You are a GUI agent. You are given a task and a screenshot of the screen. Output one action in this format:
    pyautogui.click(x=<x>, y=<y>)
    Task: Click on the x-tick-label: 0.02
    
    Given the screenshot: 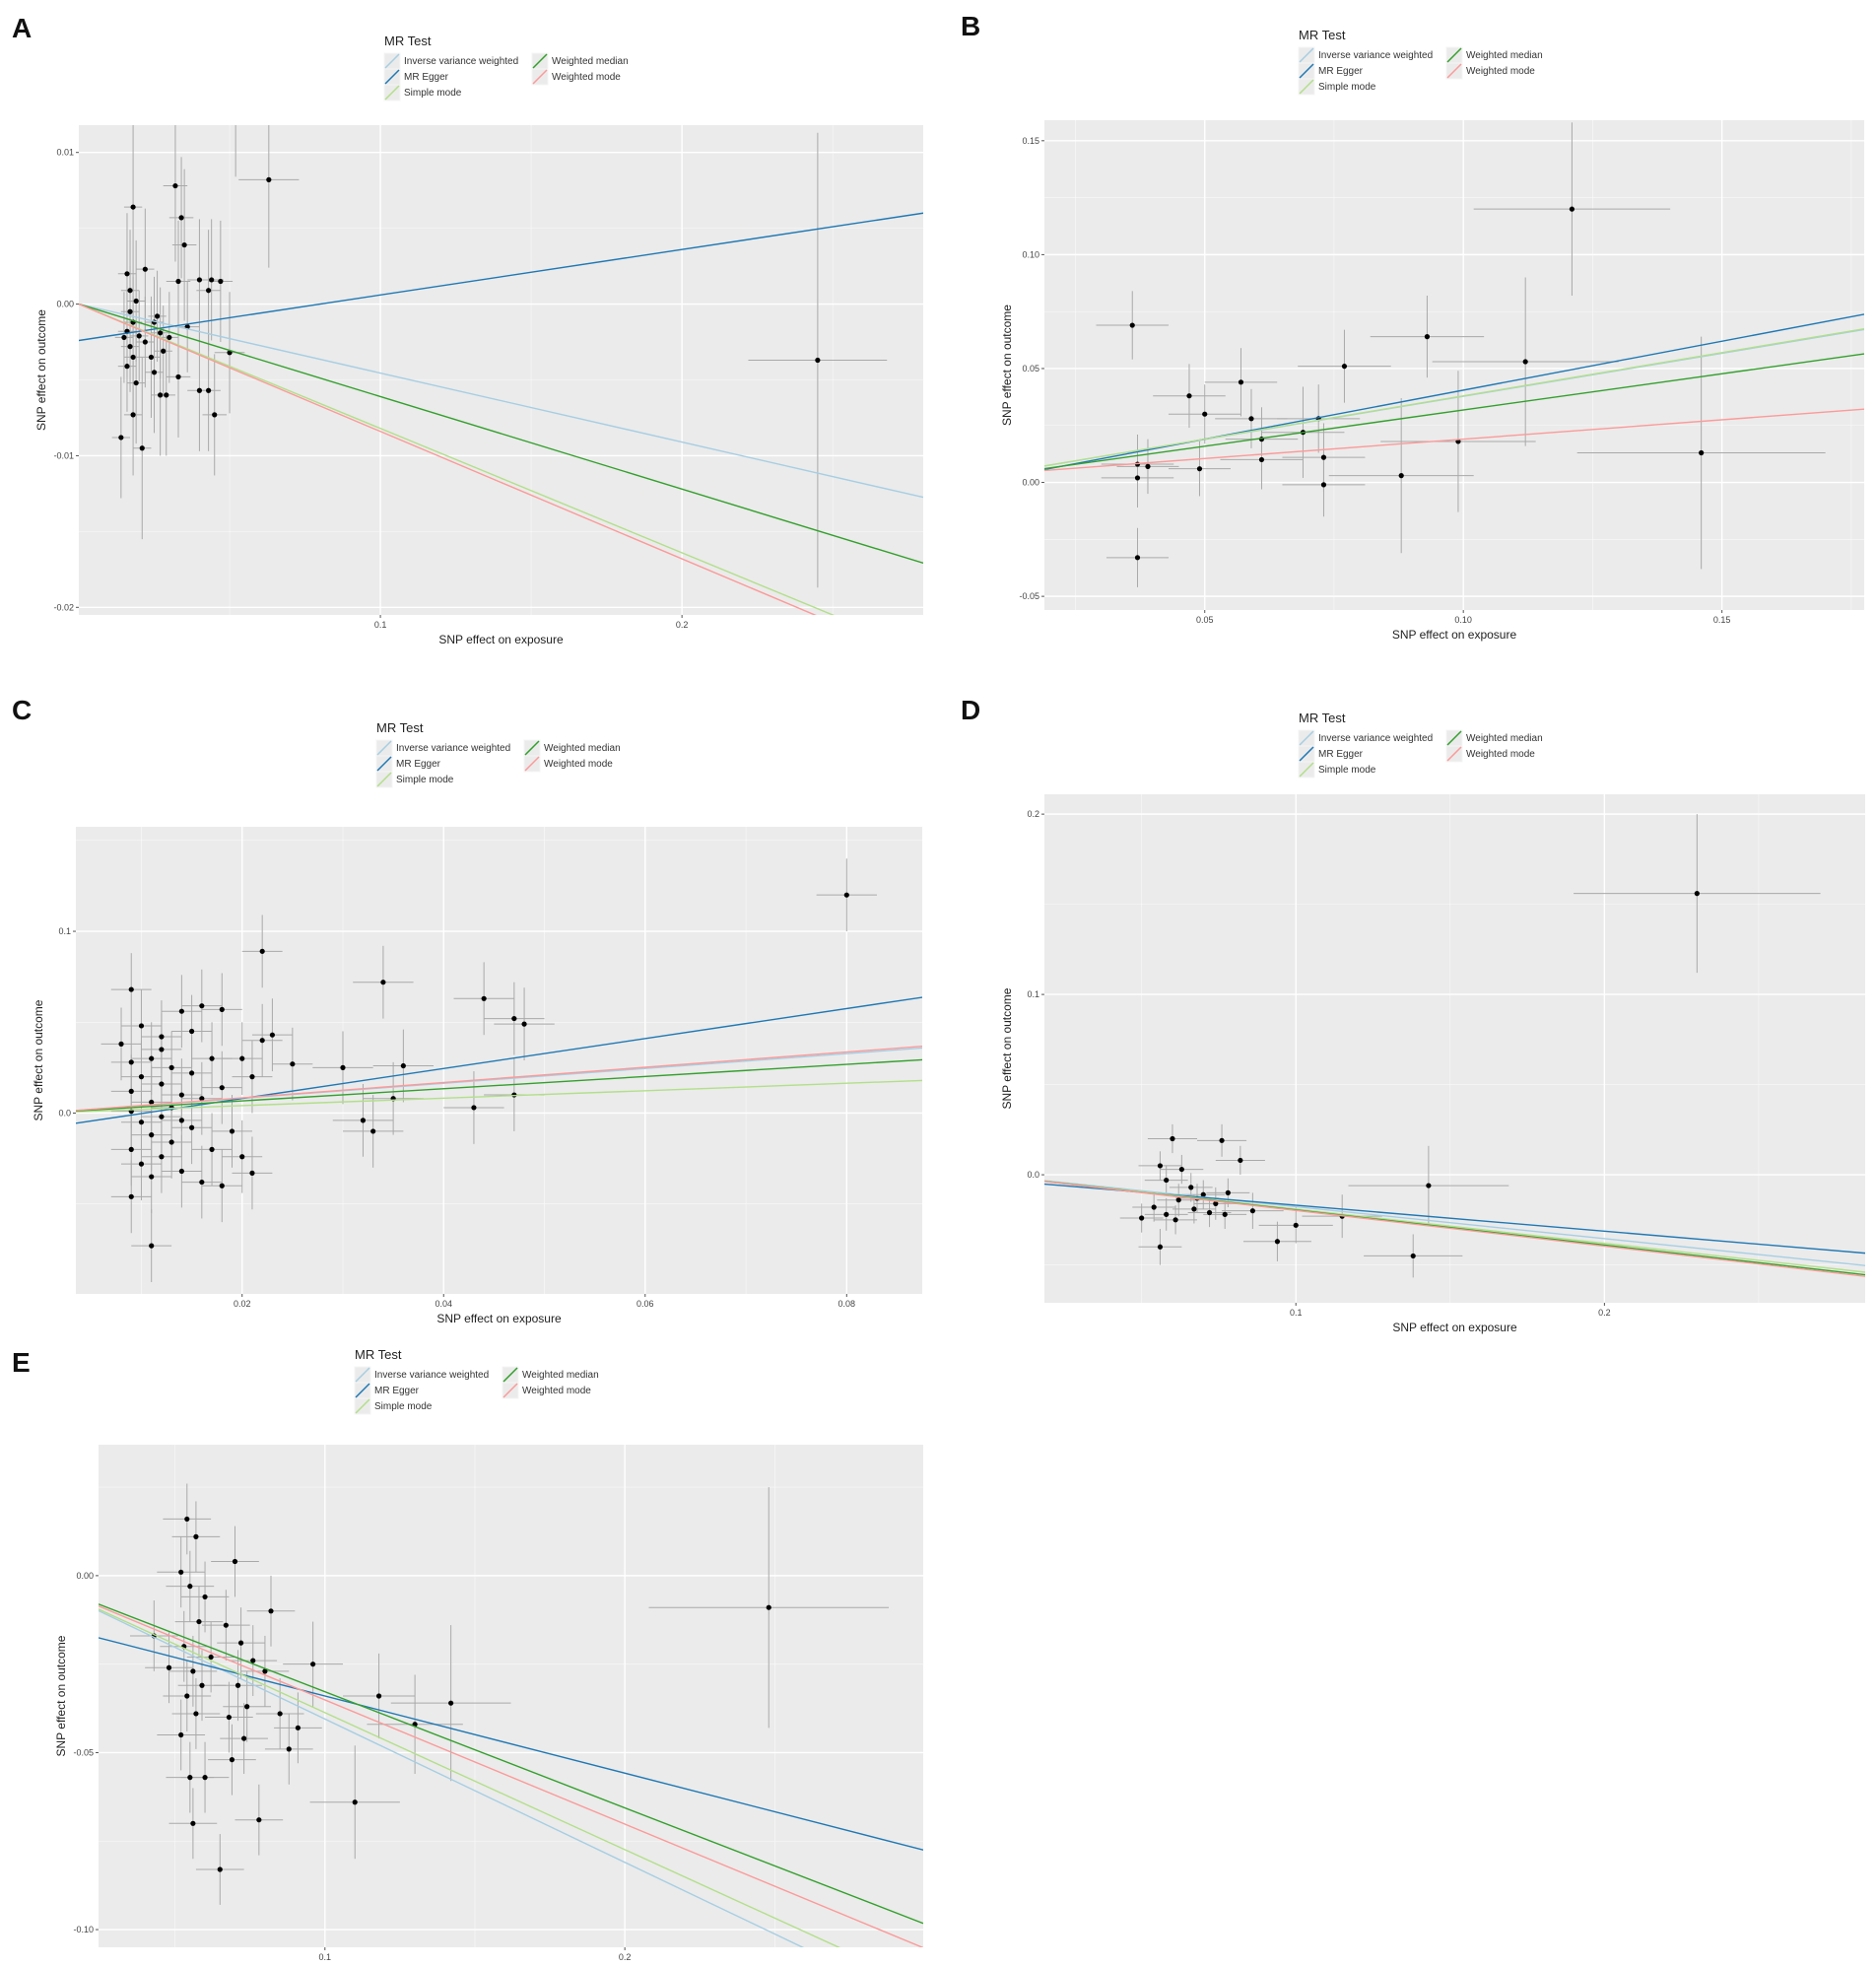 What is the action you would take?
    pyautogui.click(x=243, y=1304)
    